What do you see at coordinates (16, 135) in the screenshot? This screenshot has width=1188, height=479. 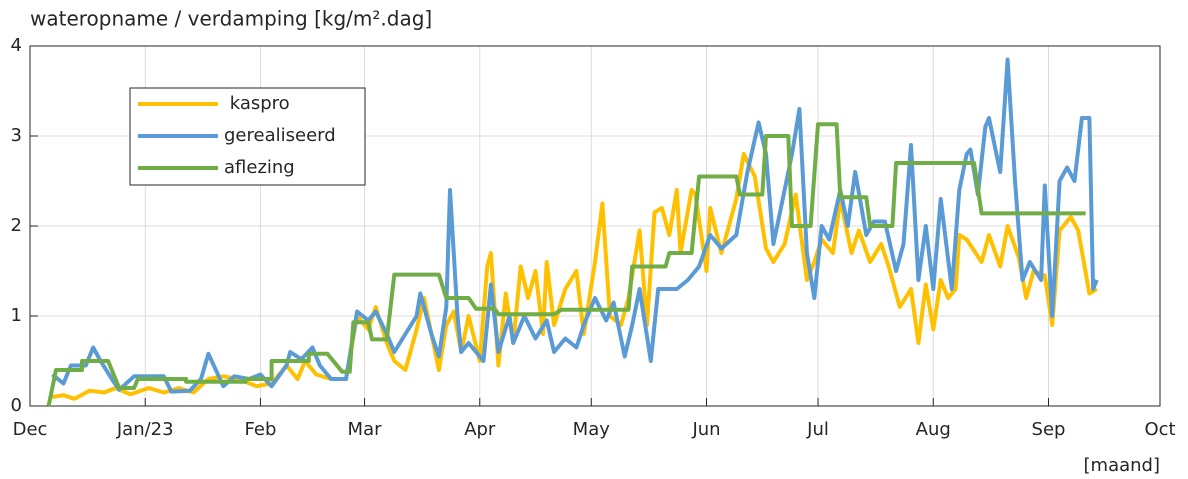 I see `y-tick-label: 3` at bounding box center [16, 135].